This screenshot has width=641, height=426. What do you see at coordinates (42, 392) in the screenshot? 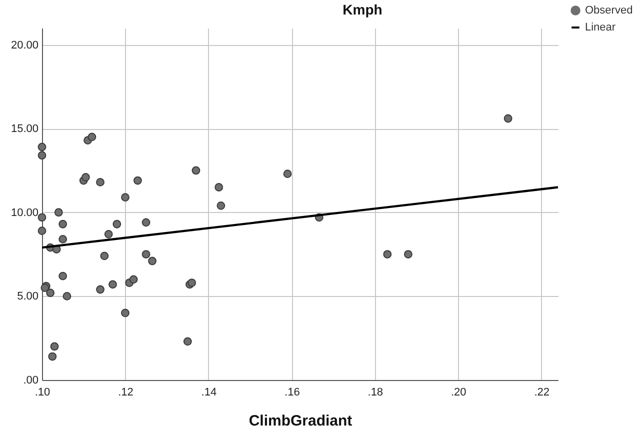
I see `x-tick-label: .10` at bounding box center [42, 392].